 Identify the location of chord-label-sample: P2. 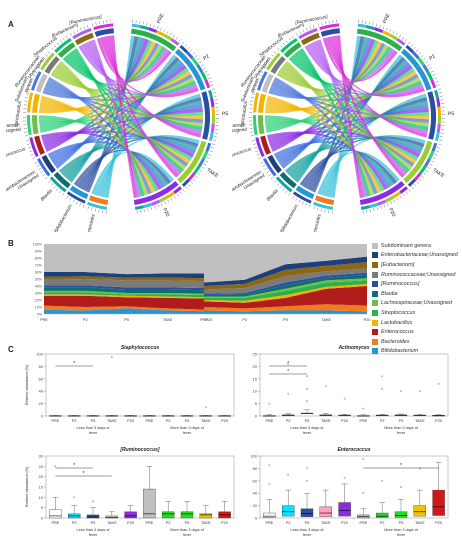
(206, 57).